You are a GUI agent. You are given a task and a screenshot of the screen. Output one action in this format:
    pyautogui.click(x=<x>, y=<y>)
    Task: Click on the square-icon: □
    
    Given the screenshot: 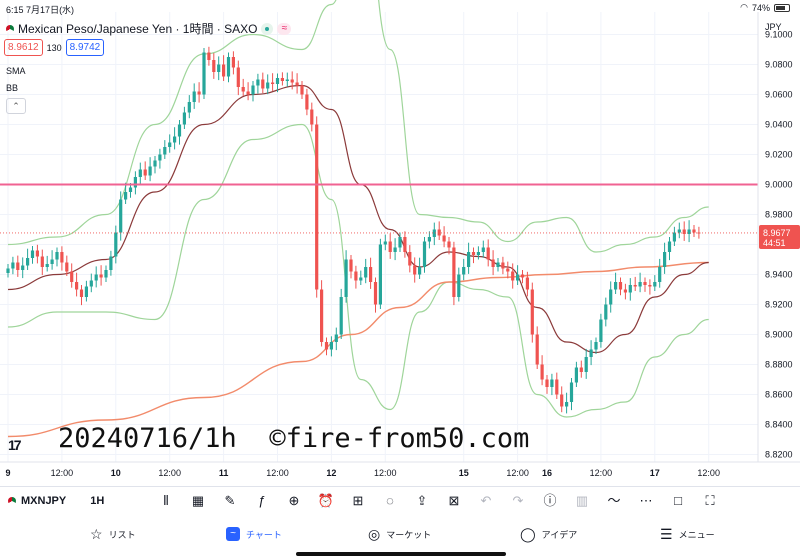 What is the action you would take?
    pyautogui.click(x=678, y=500)
    